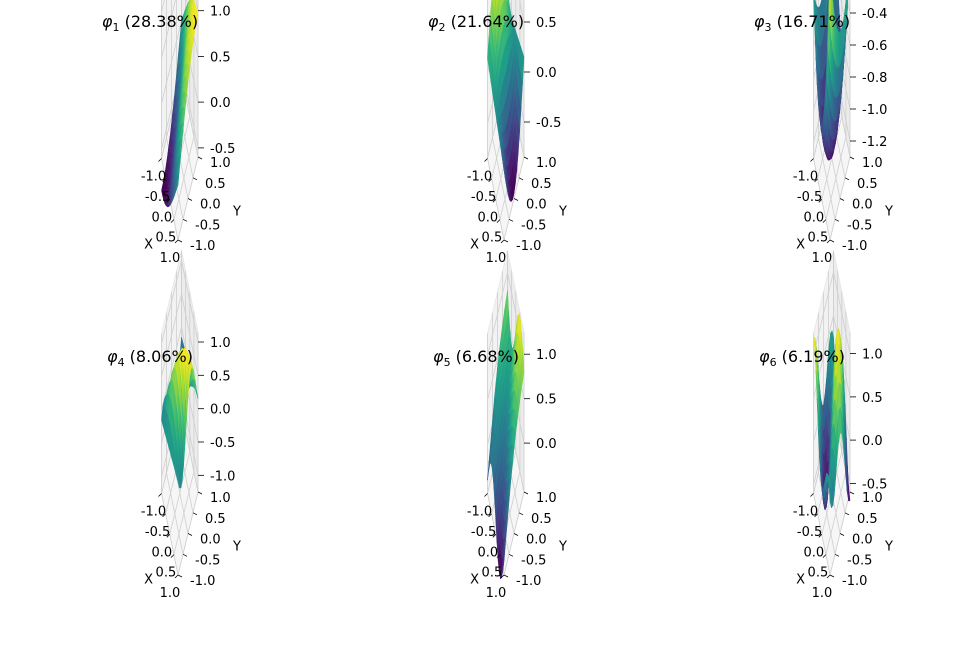 This screenshot has width=979, height=670. What do you see at coordinates (112, 356) in the screenshot?
I see `title-symbol: φ` at bounding box center [112, 356].